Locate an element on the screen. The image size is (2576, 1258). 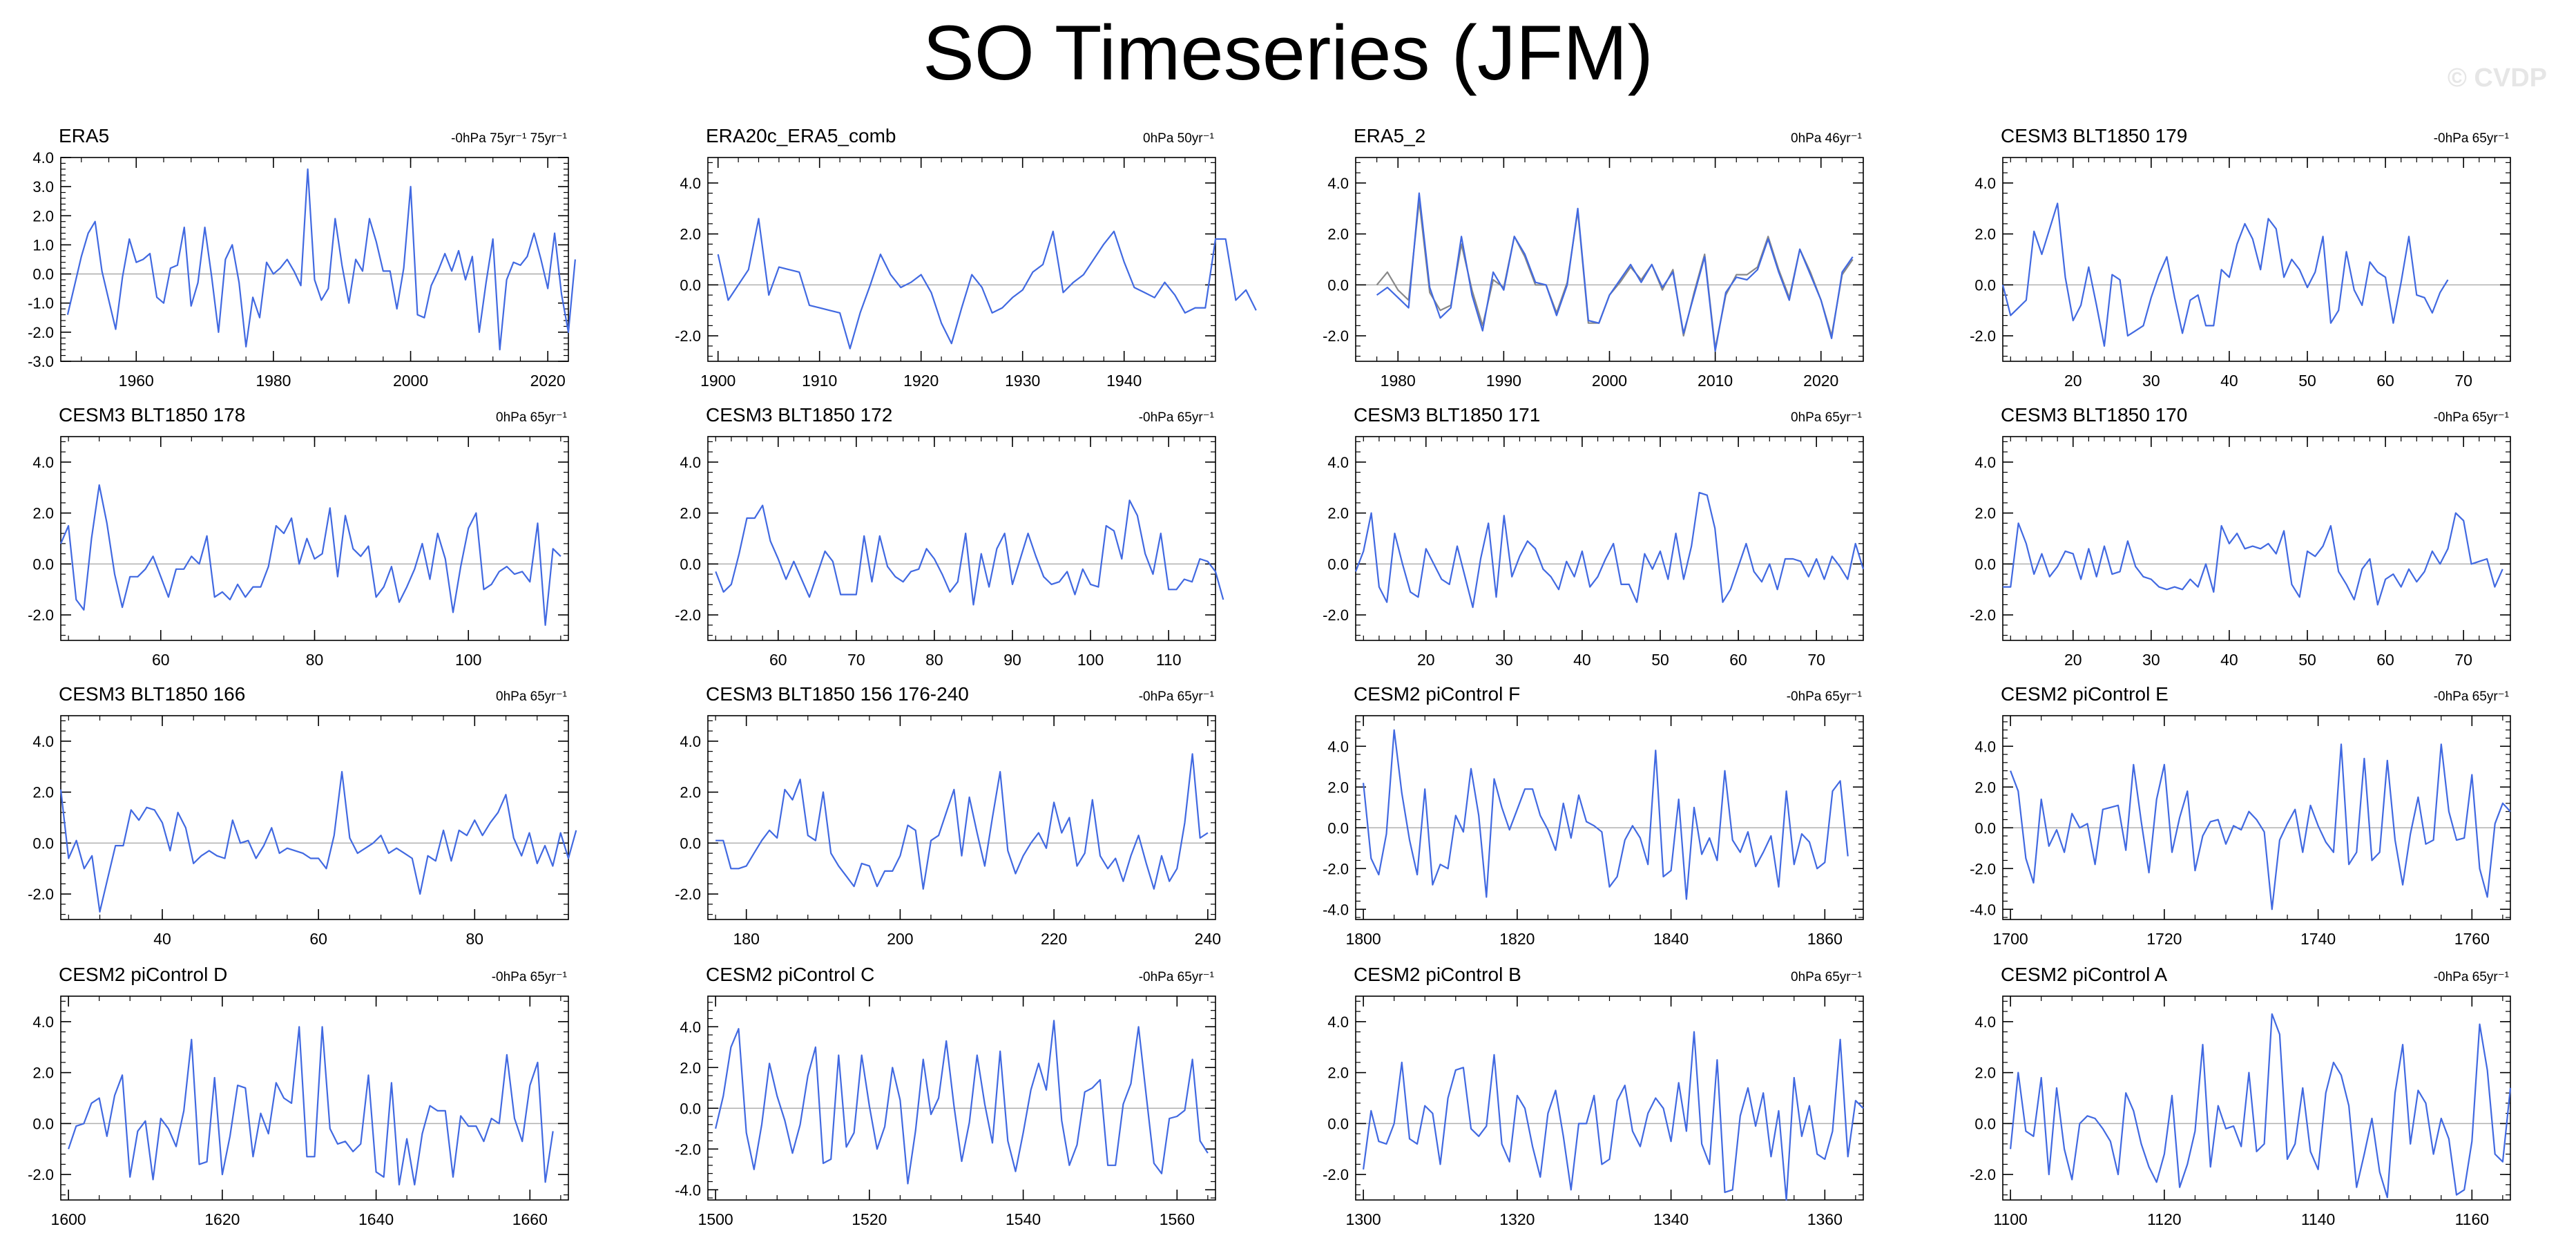
x-tick-label: 2000 is located at coordinates (1609, 381).